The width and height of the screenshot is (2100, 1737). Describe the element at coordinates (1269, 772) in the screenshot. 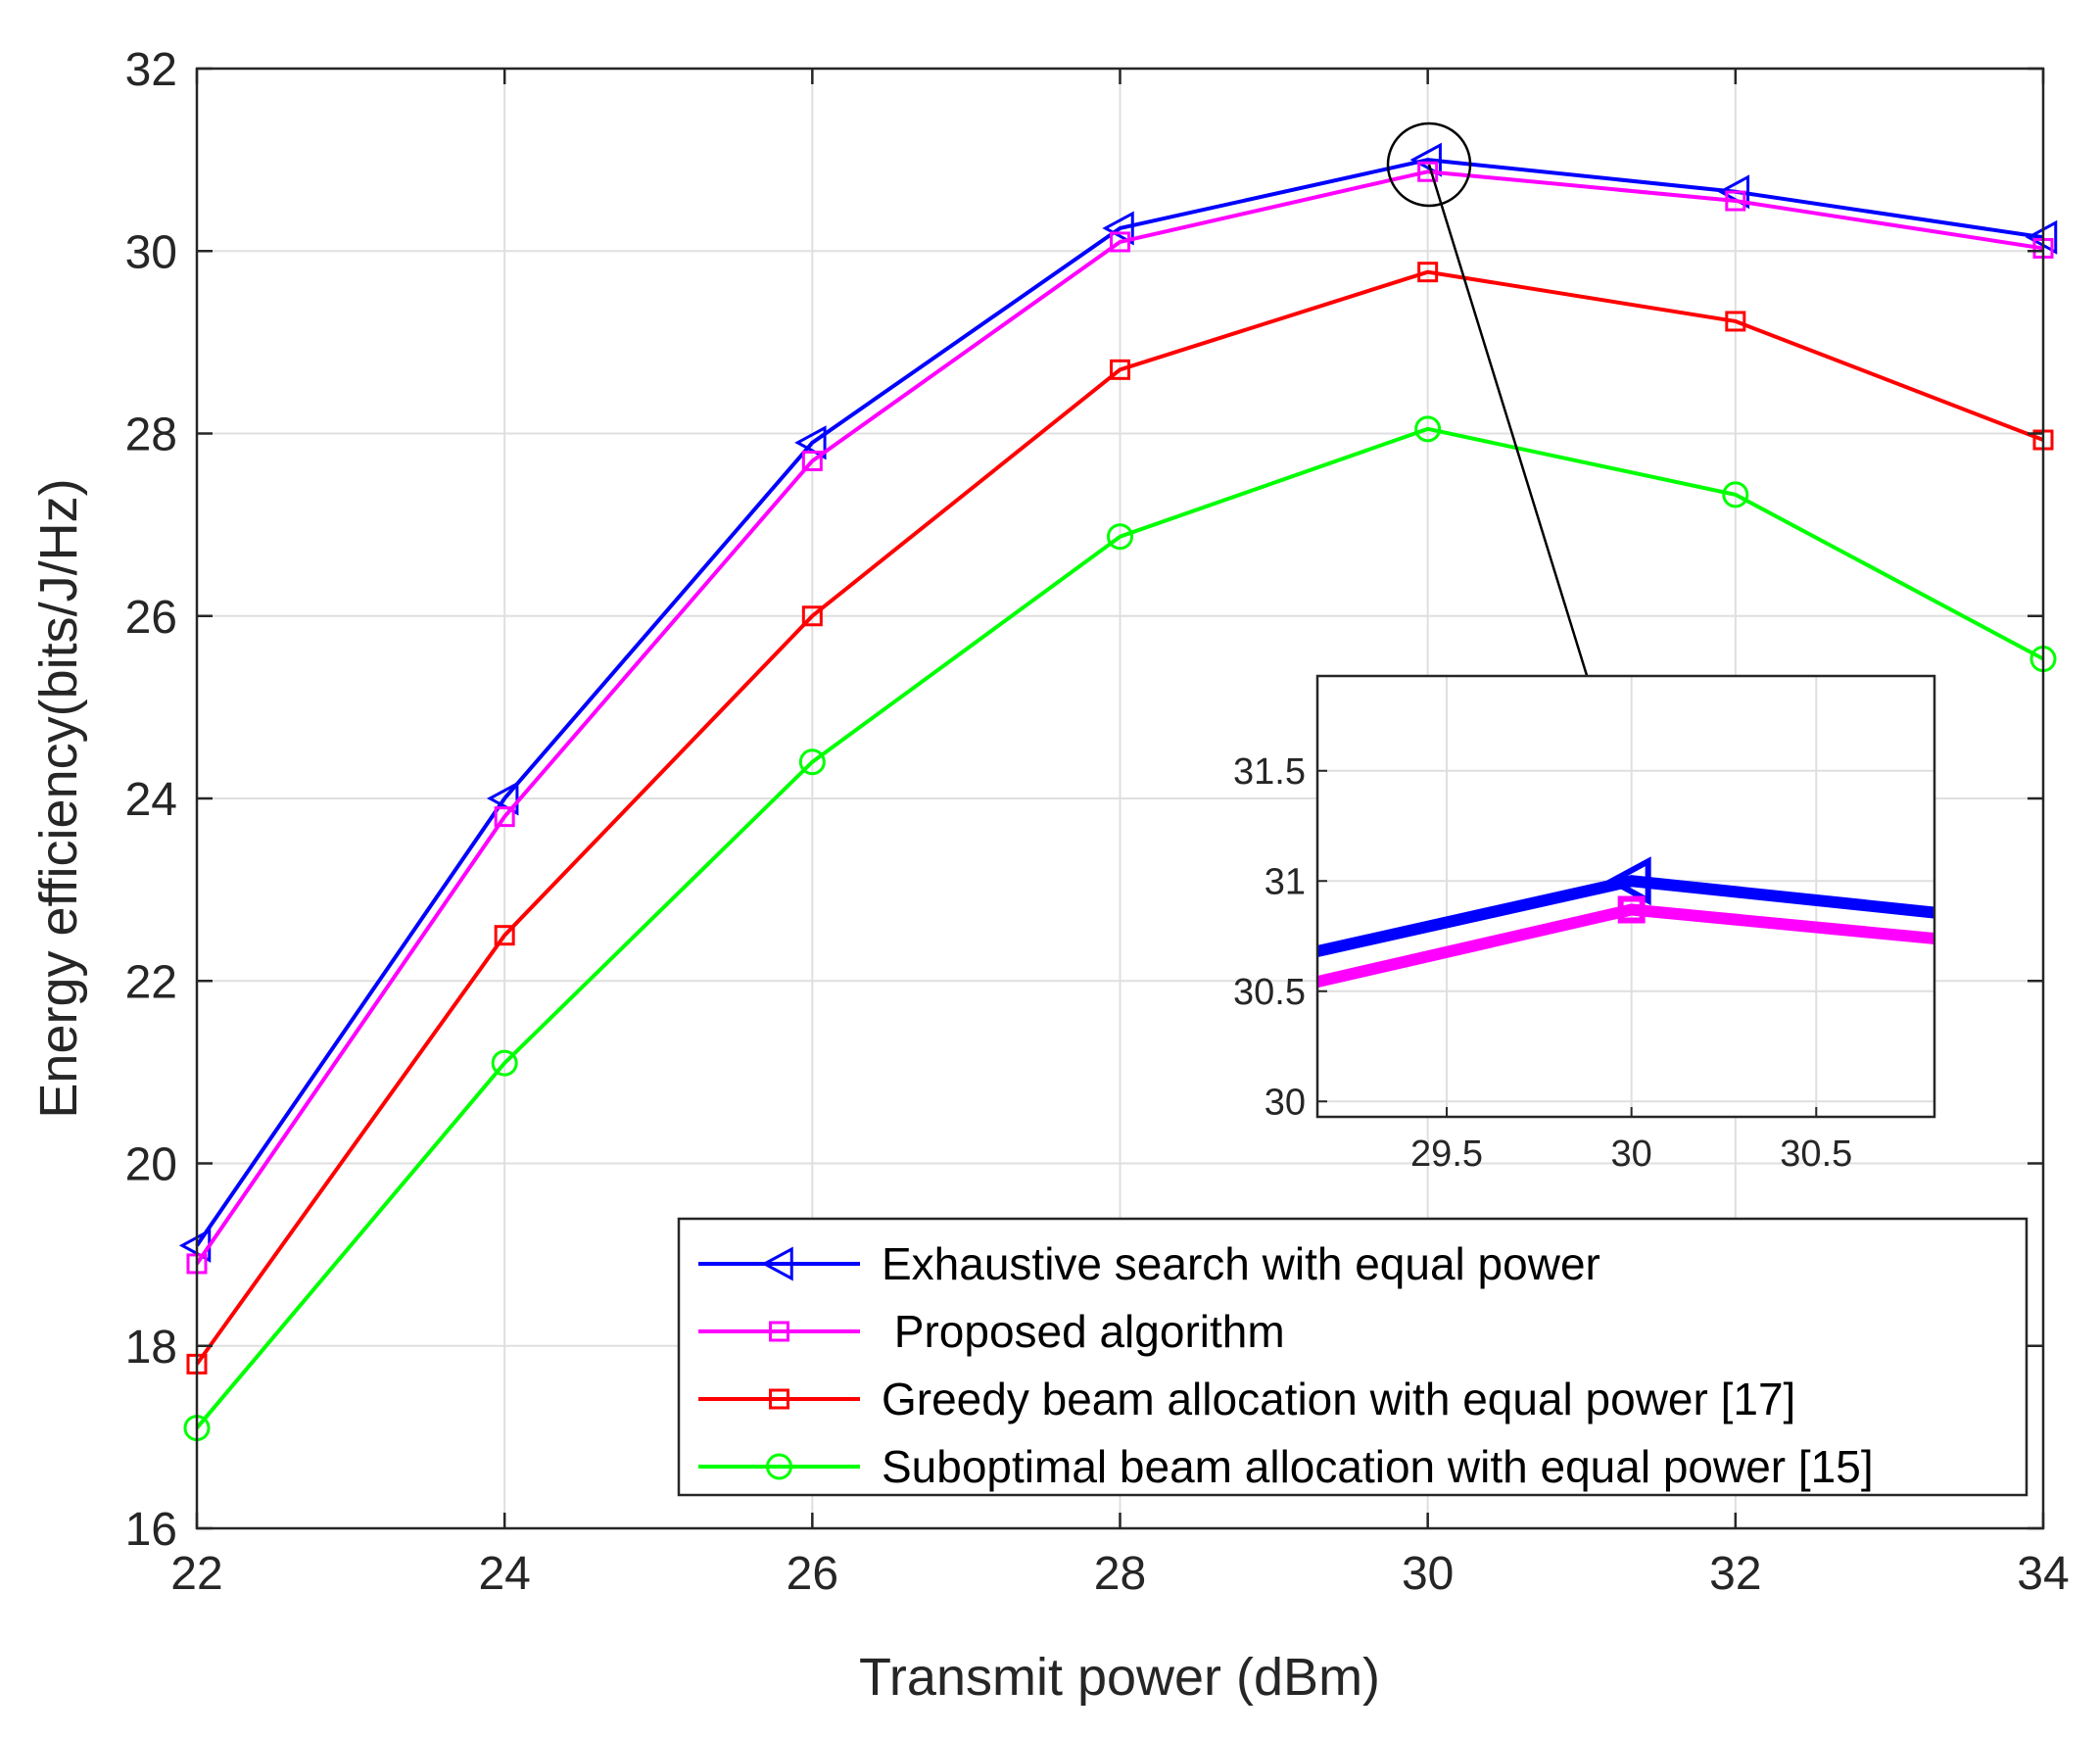

I see `inset-y-tick-label-31.5: 31.5` at that location.